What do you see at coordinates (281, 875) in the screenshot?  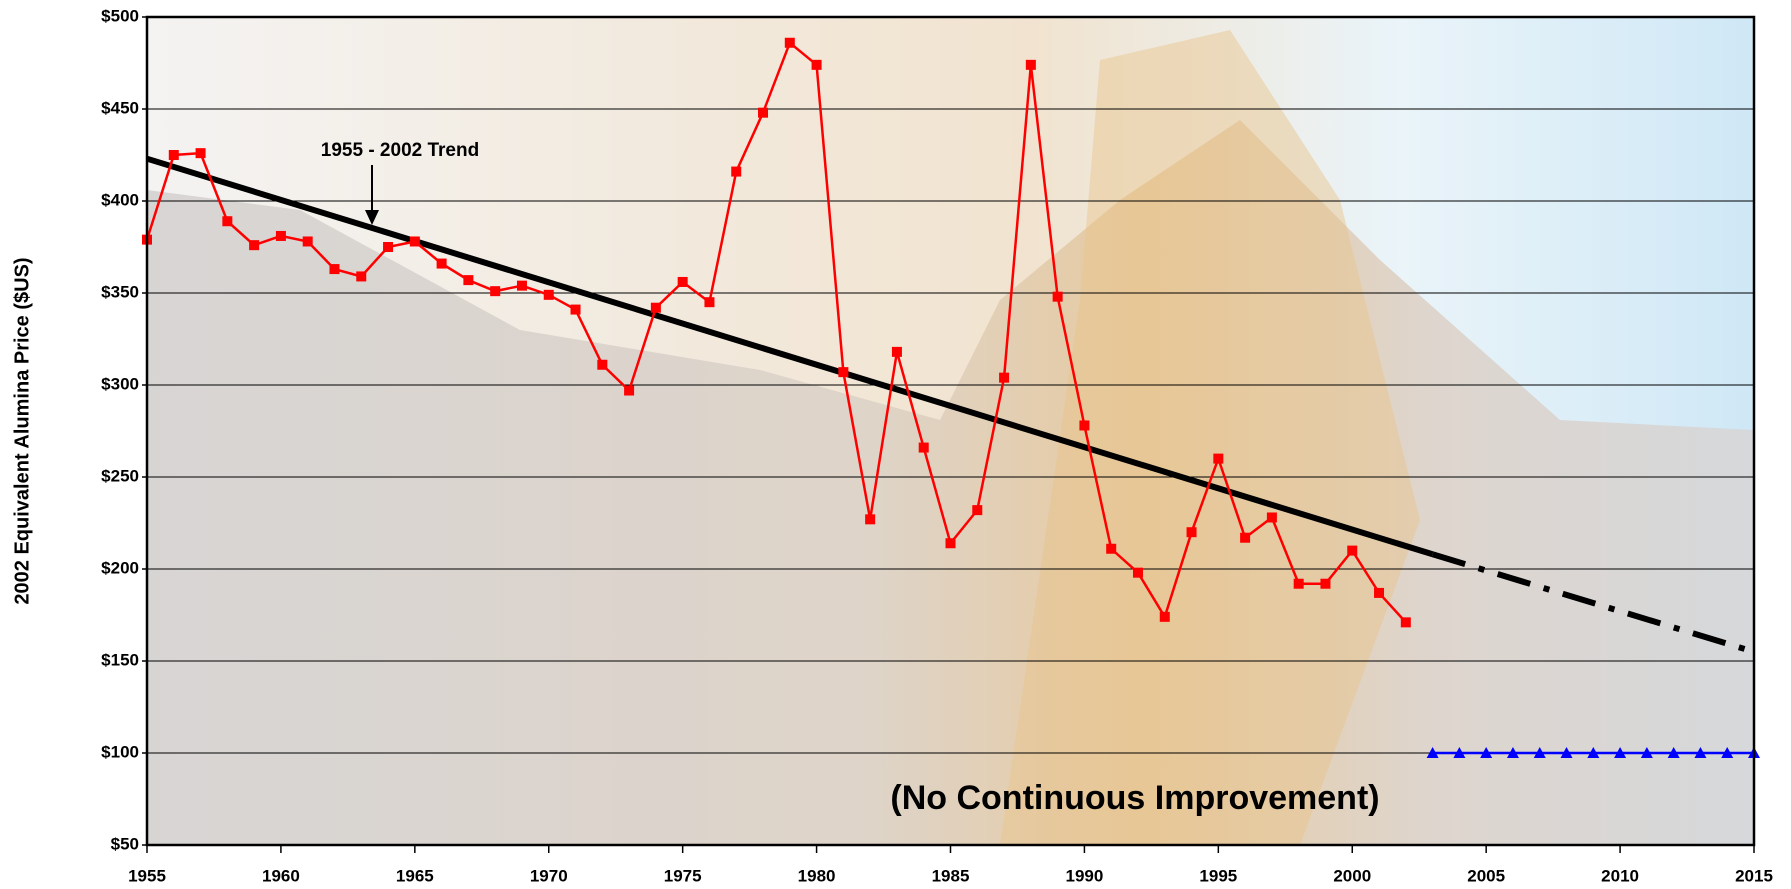 I see `x-tick-label: 1960` at bounding box center [281, 875].